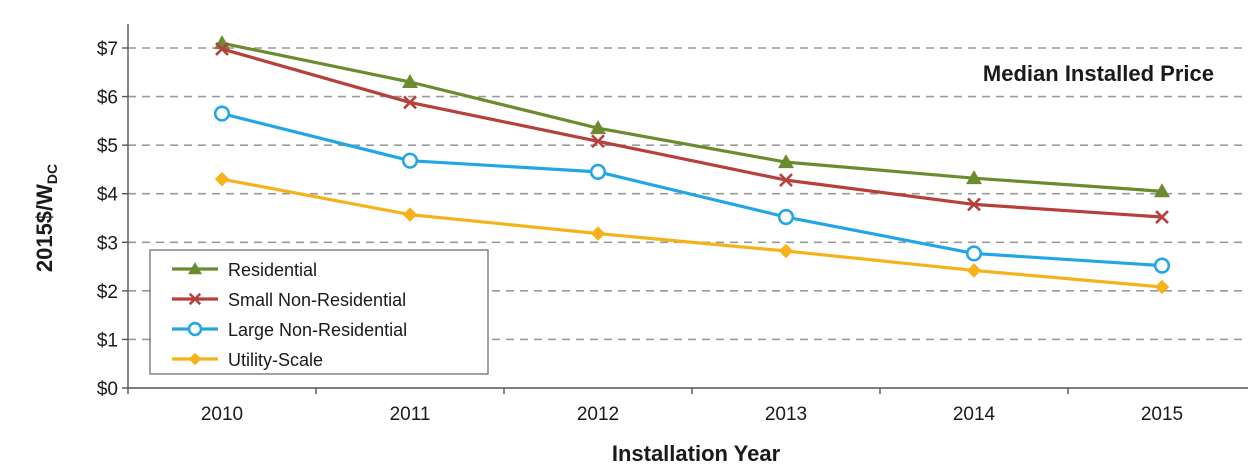 The image size is (1251, 468). What do you see at coordinates (410, 414) in the screenshot?
I see `x-tick-label: 2011` at bounding box center [410, 414].